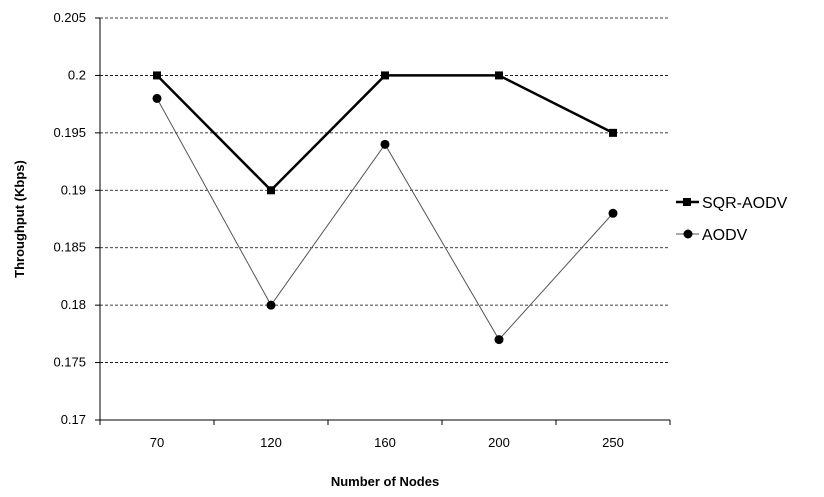  I want to click on x-axis-ticks: 70 120 160 200 250, so click(385, 435).